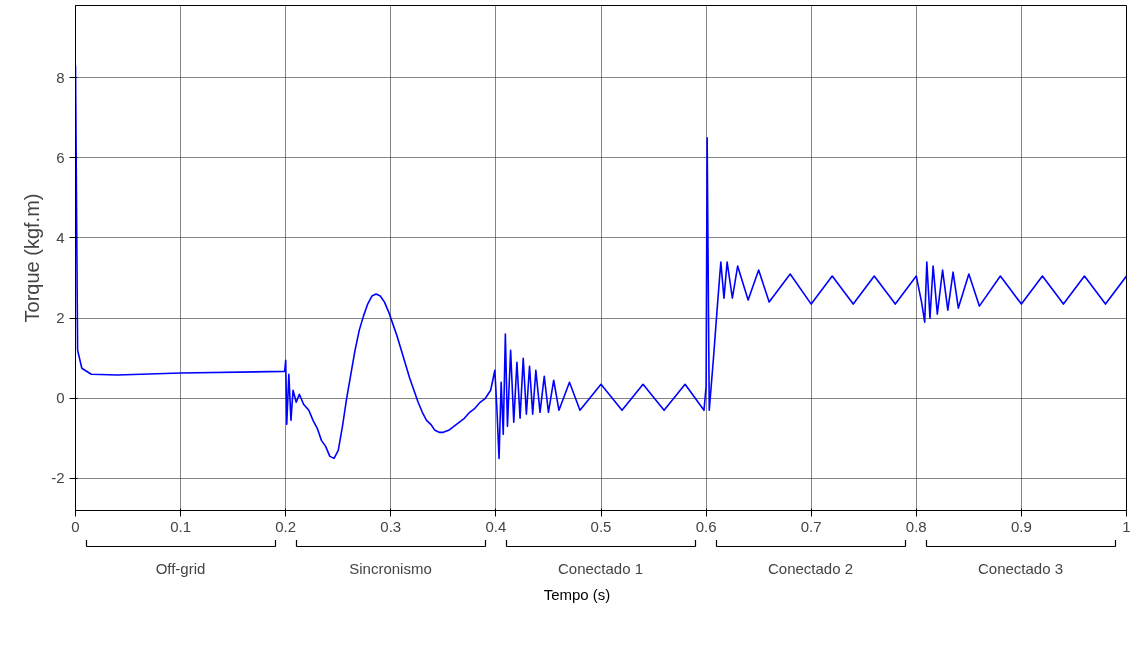  I want to click on x-tick-label: 0.8, so click(916, 526).